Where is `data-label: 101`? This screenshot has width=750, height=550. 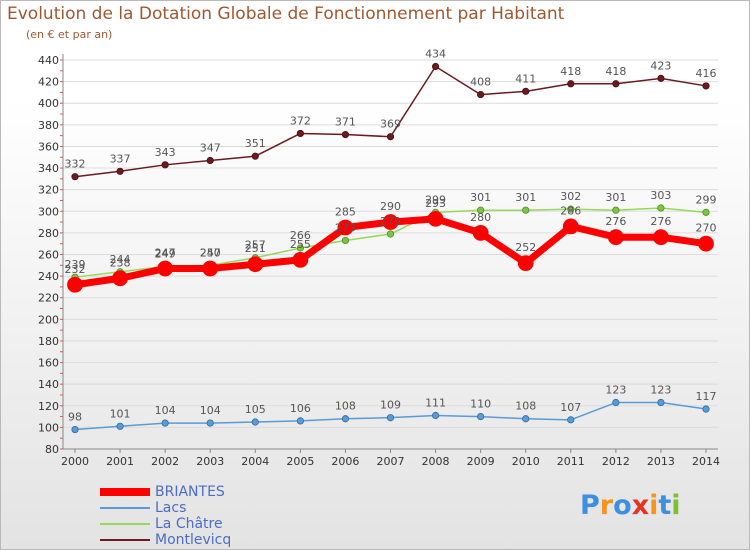 data-label: 101 is located at coordinates (120, 413).